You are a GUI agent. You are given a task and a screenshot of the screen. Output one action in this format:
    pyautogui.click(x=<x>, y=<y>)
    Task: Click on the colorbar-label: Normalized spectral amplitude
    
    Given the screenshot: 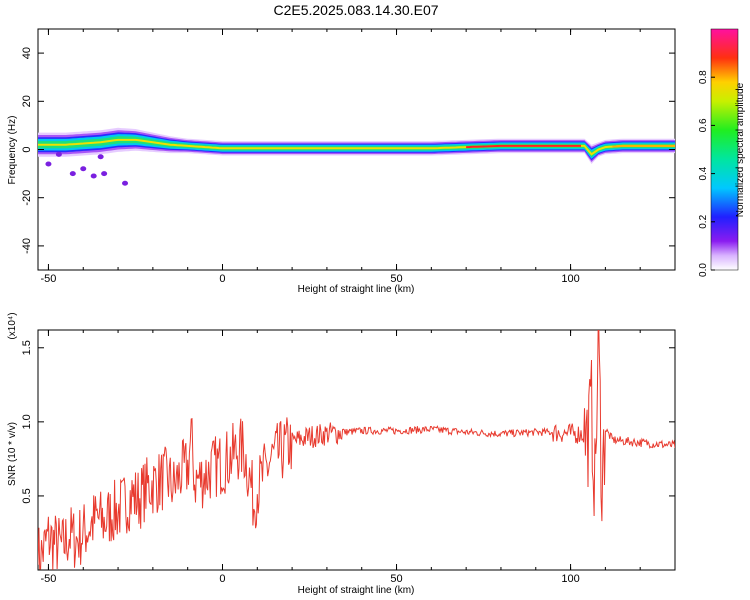 What is the action you would take?
    pyautogui.click(x=740, y=149)
    